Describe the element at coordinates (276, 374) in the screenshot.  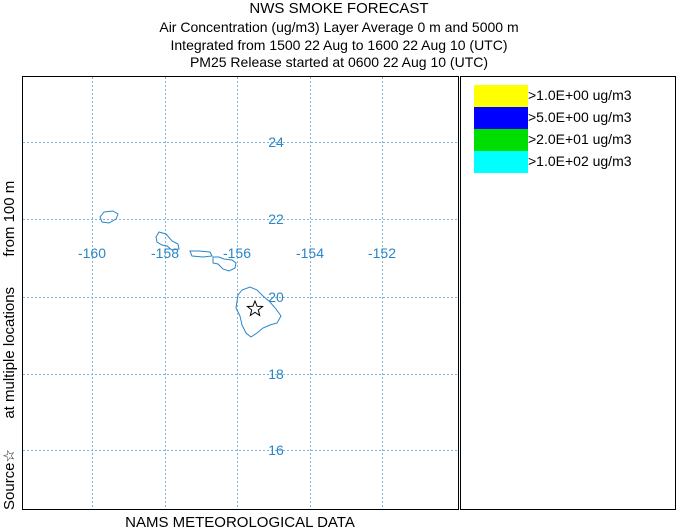
I see `latitude-label: 18` at that location.